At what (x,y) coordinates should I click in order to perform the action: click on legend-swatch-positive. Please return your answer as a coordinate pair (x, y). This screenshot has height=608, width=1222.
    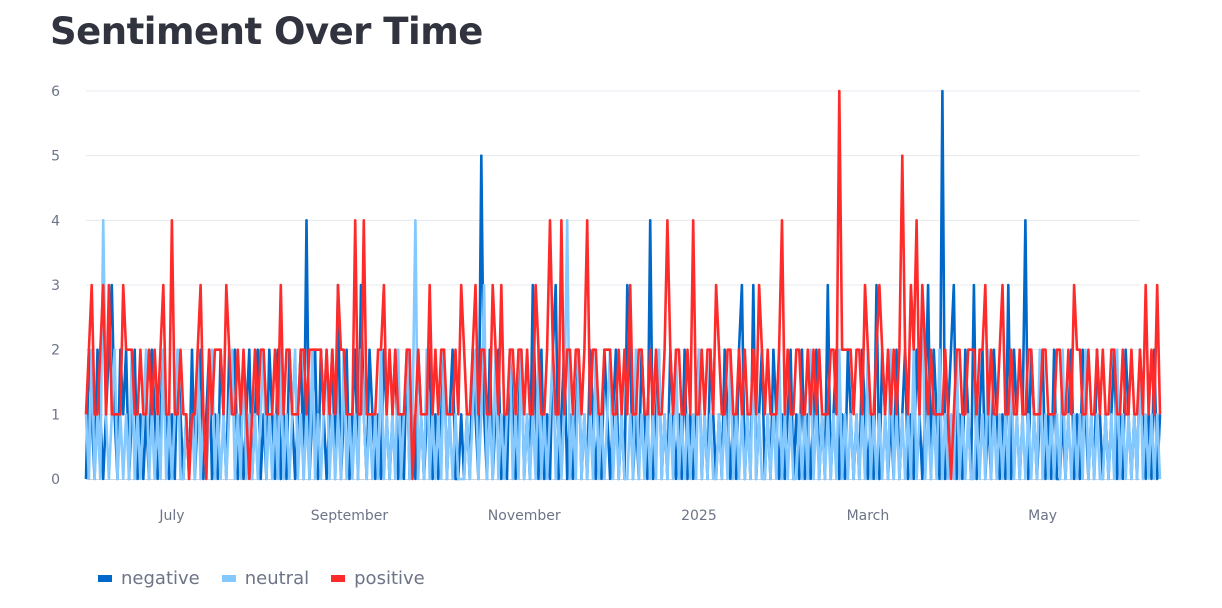
    Looking at the image, I should click on (338, 578).